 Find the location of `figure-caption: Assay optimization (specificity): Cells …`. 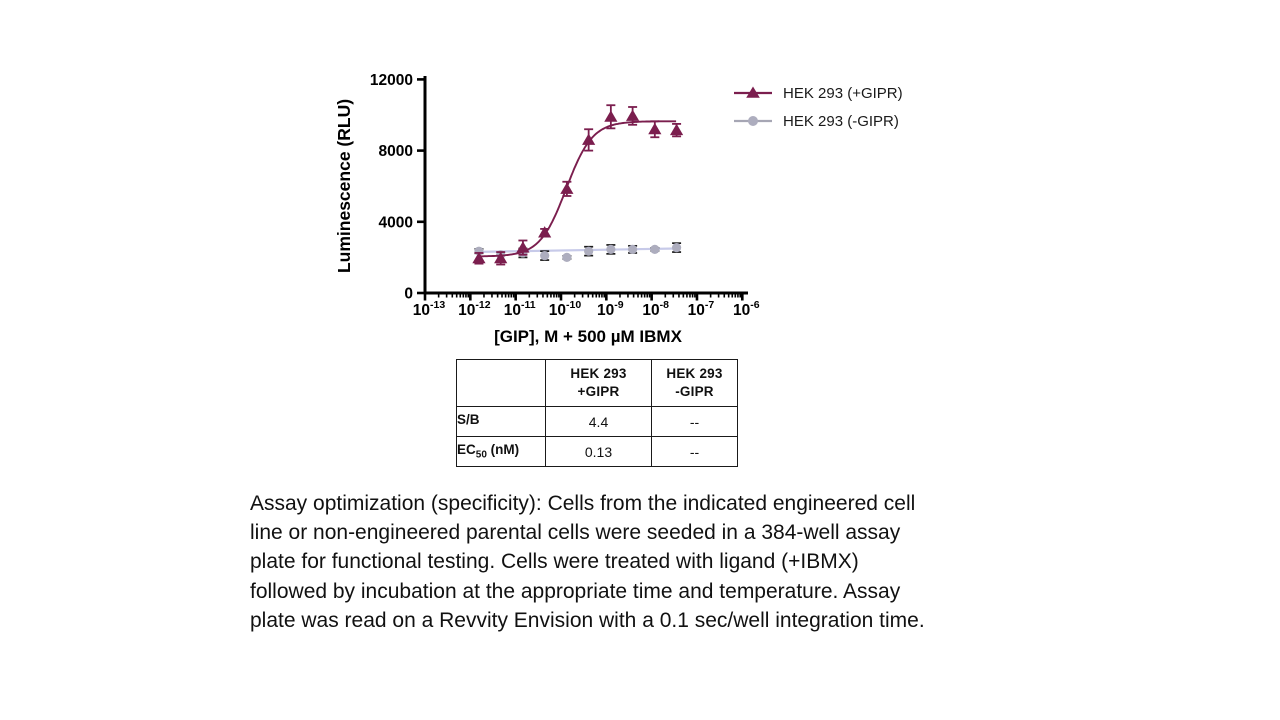

figure-caption: Assay optimization (specificity): Cells … is located at coordinates (650, 562).